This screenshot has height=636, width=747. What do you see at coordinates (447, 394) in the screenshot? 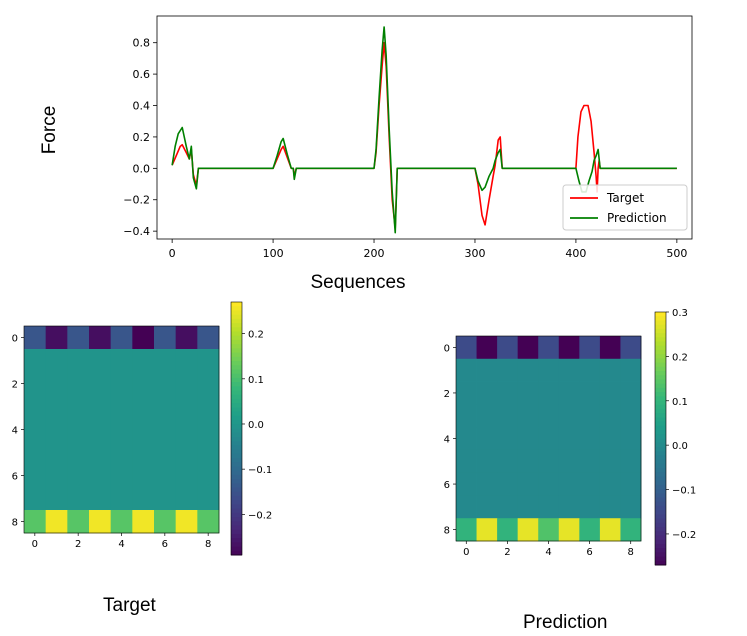
I see `heatmap-y-tick-label: 2` at bounding box center [447, 394].